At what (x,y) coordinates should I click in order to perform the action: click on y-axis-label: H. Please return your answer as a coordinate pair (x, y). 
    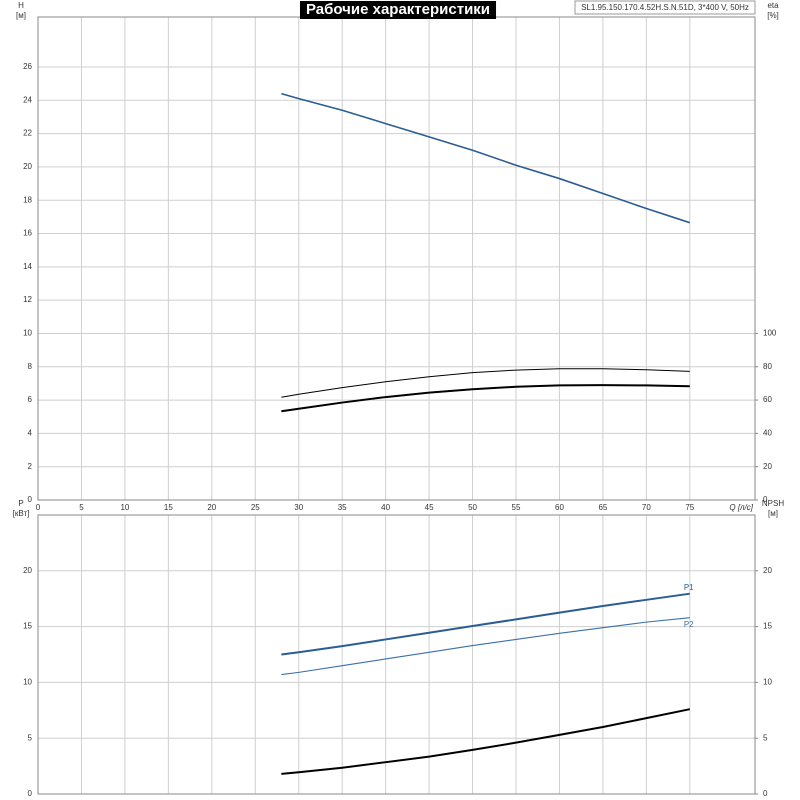
    Looking at the image, I should click on (21, 5).